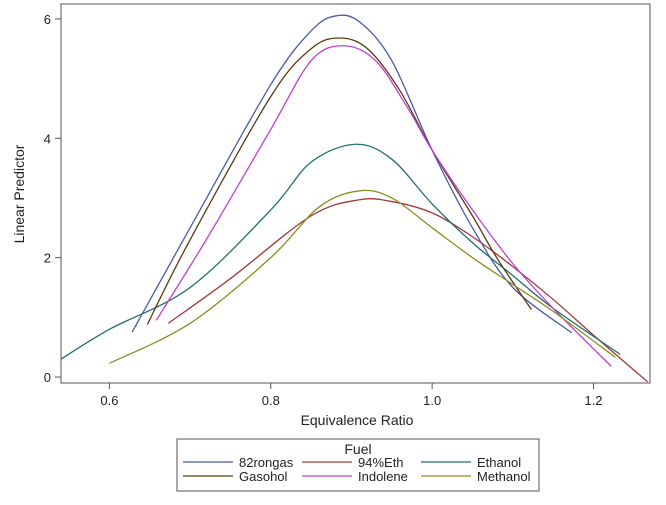  What do you see at coordinates (432, 400) in the screenshot?
I see `x-tick-label: 1.0` at bounding box center [432, 400].